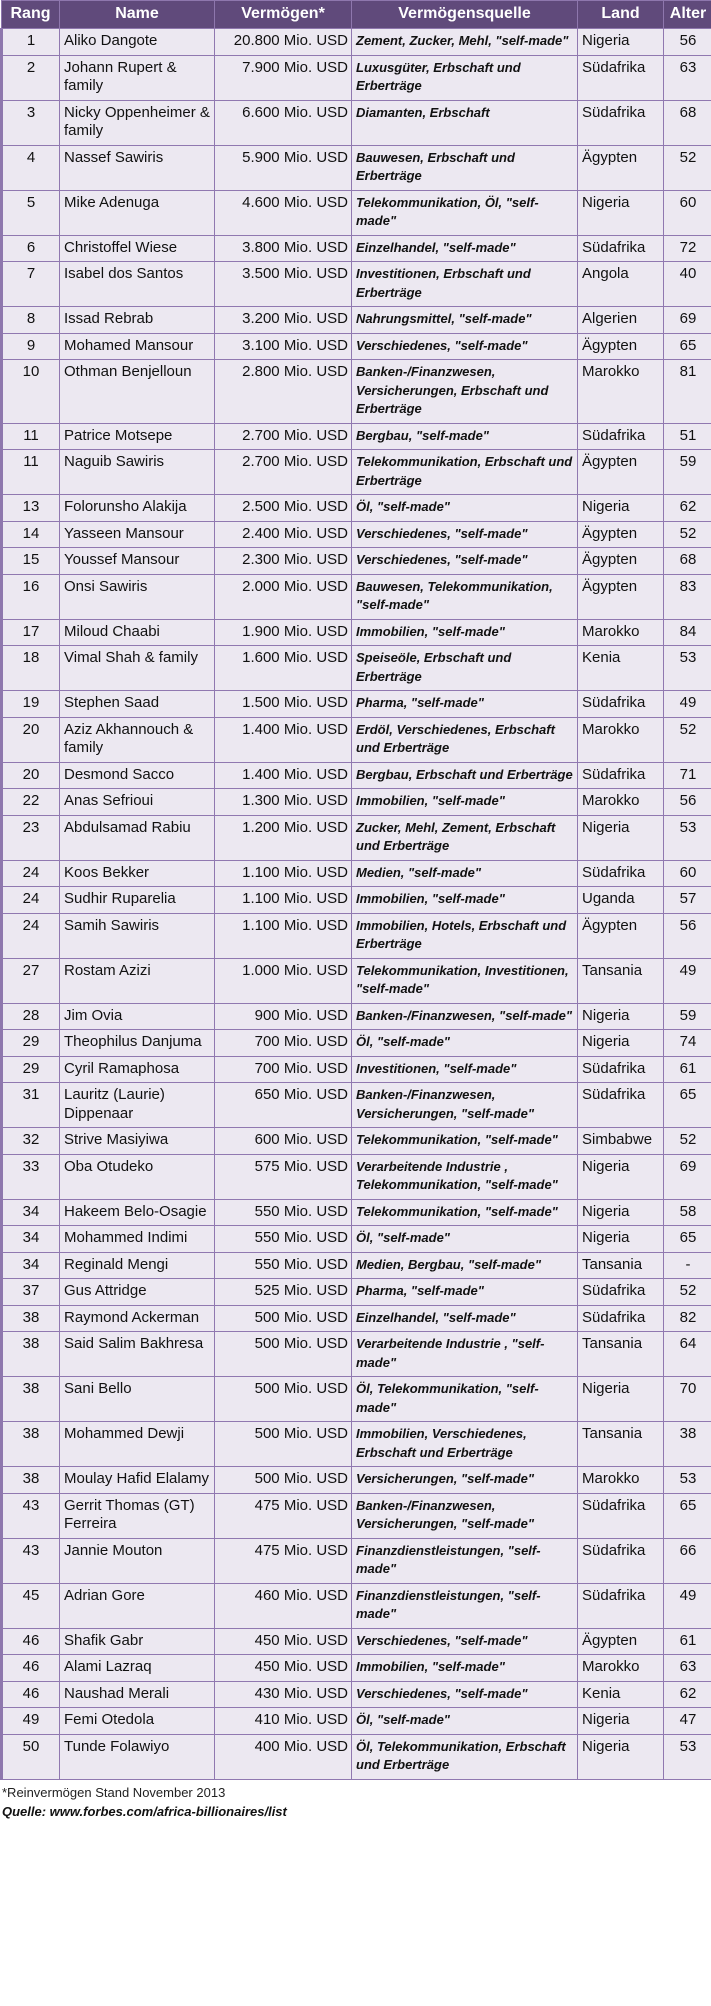  I want to click on cell-wealth: 525 Mio. USD, so click(283, 1292).